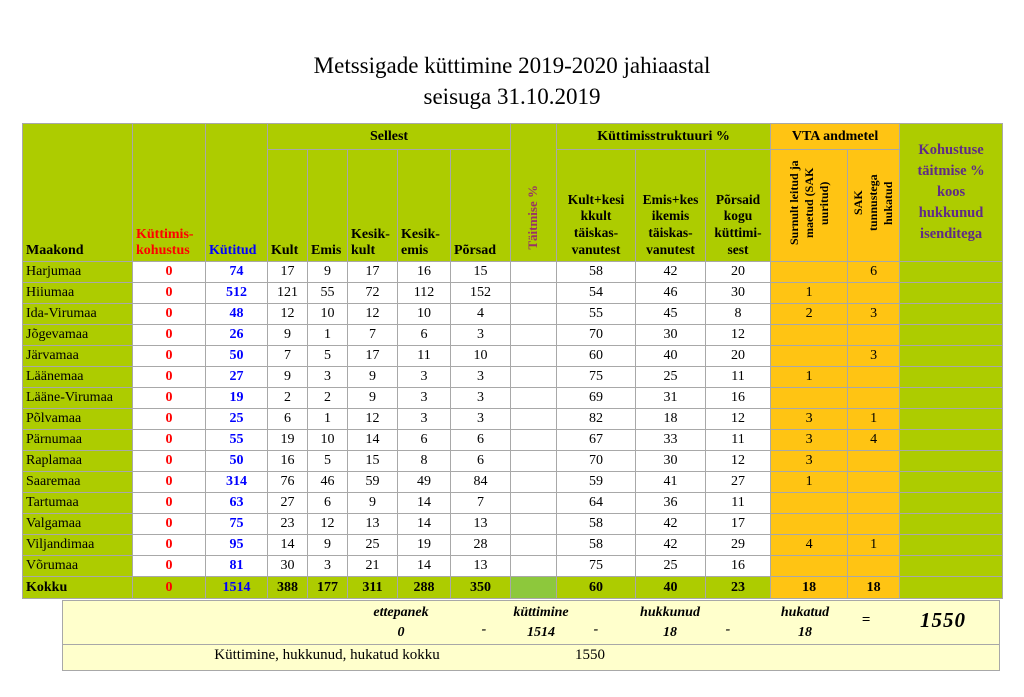  What do you see at coordinates (671, 461) in the screenshot?
I see `cell-struct2: 30` at bounding box center [671, 461].